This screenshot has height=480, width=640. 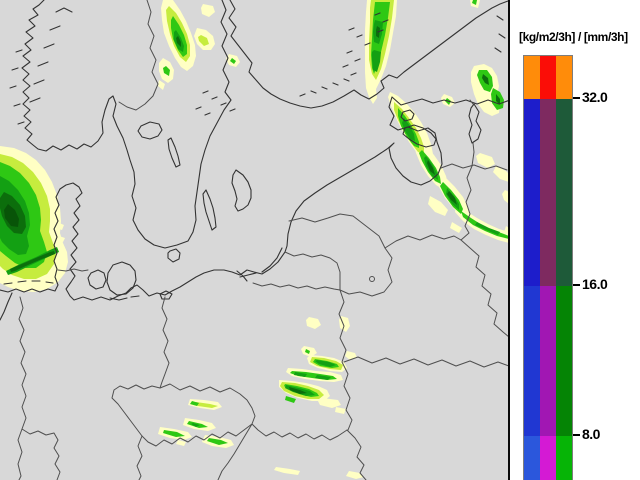 I want to click on legend-title: [kg/m2/3h] / [mm/3h], so click(x=573, y=37).